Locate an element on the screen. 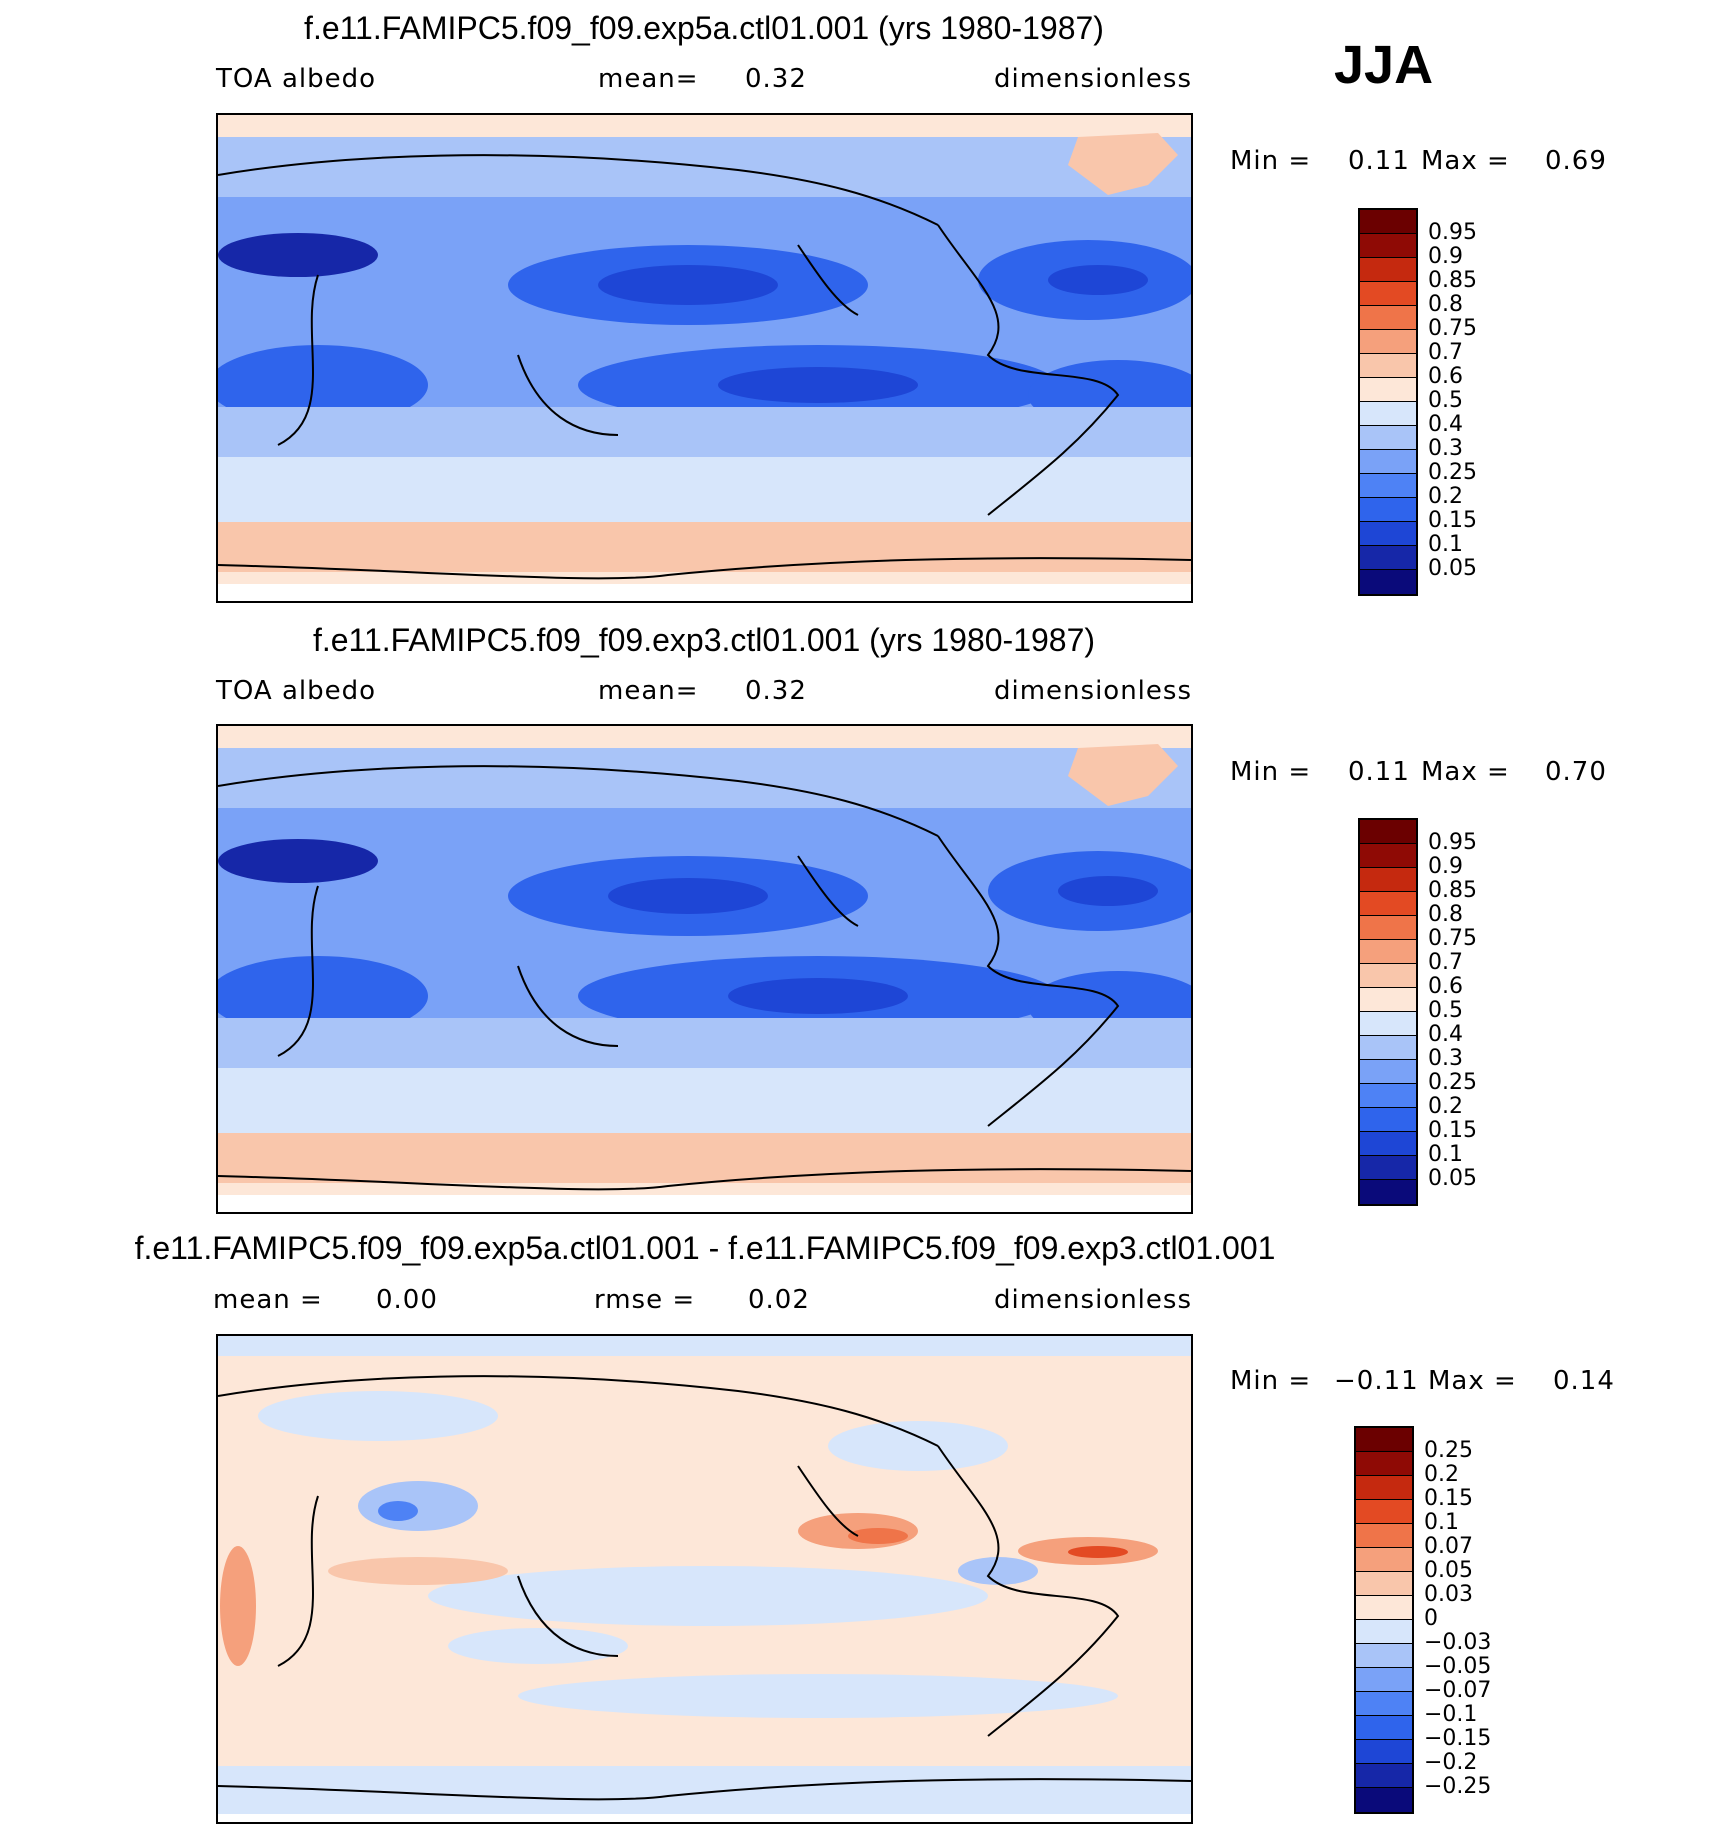  panel2-mean-value: 0.32 is located at coordinates (776, 691).